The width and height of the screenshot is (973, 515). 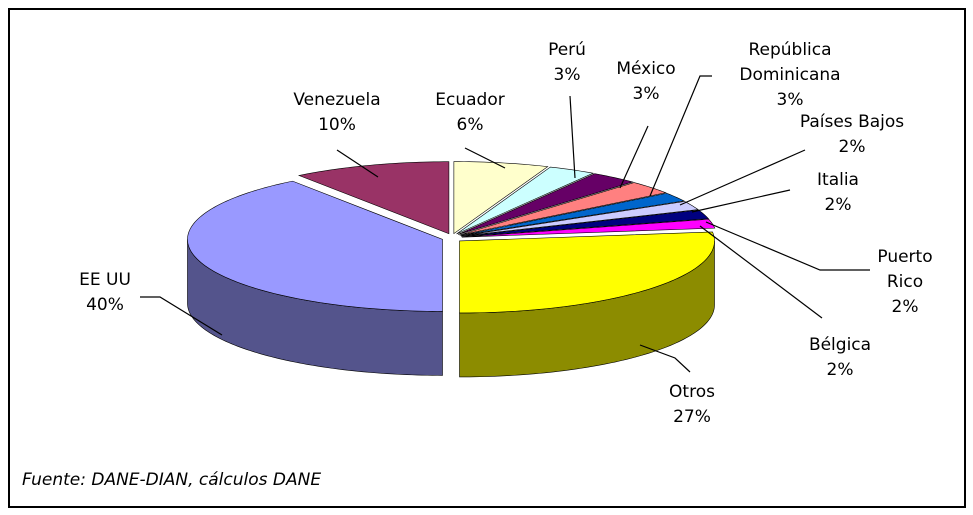 What do you see at coordinates (105, 293) in the screenshot?
I see `slice-label: EE UU 40%` at bounding box center [105, 293].